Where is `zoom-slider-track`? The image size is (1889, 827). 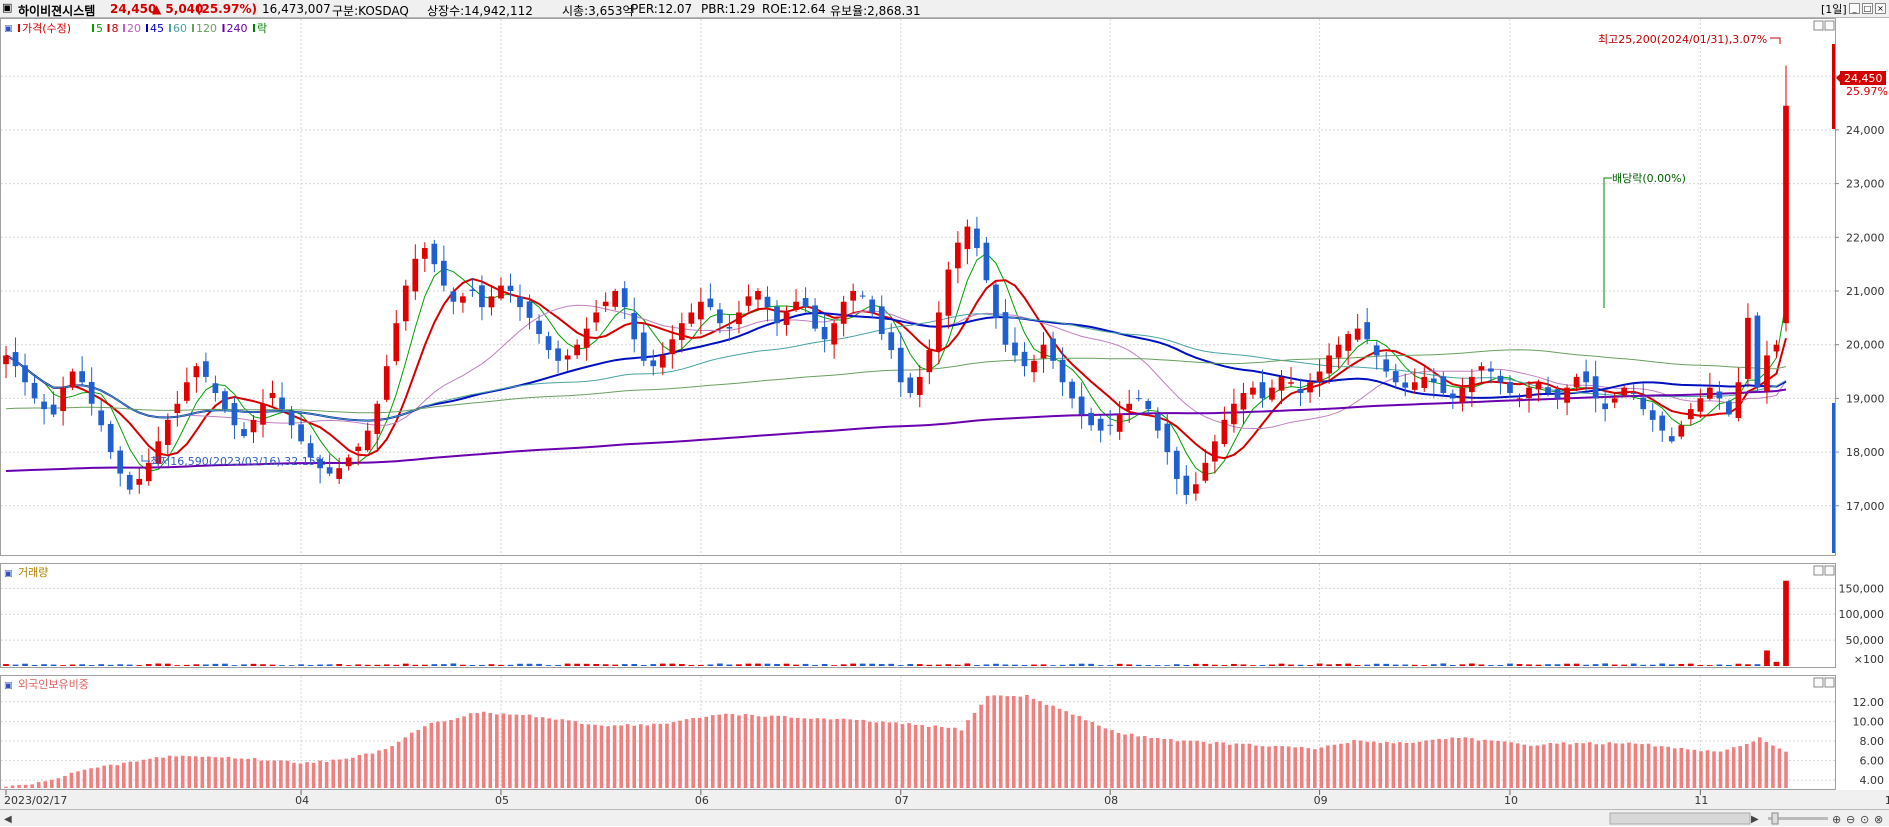
zoom-slider-track is located at coordinates (1798, 818).